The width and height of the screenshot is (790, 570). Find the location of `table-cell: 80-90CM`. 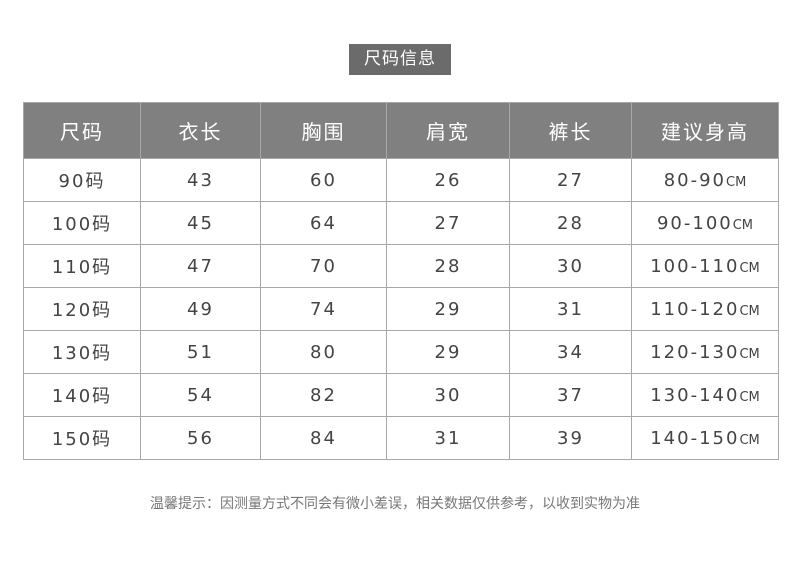

table-cell: 80-90CM is located at coordinates (705, 180).